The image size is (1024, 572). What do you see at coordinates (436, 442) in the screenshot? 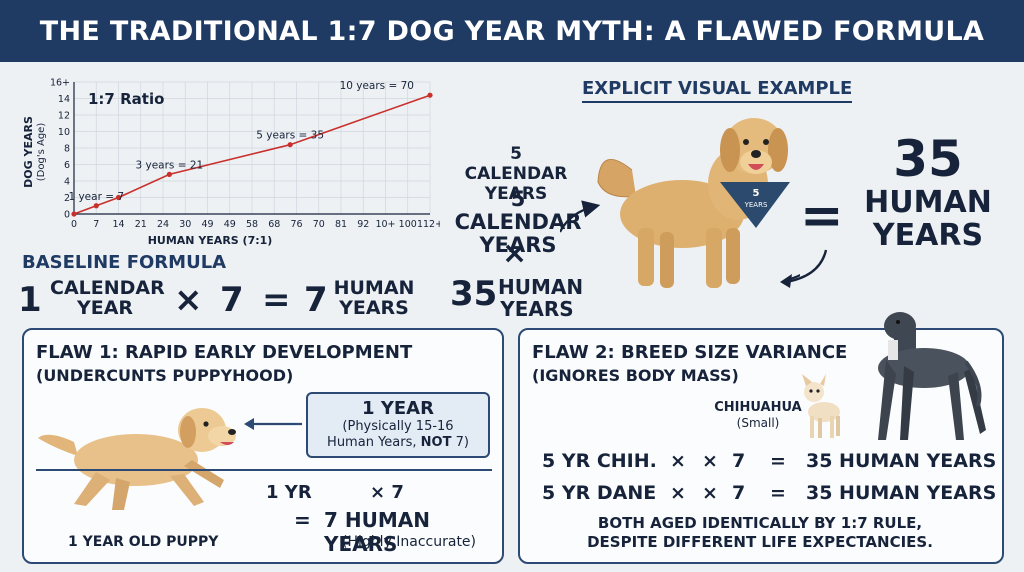
I see `callout-not: NOT` at bounding box center [436, 442].